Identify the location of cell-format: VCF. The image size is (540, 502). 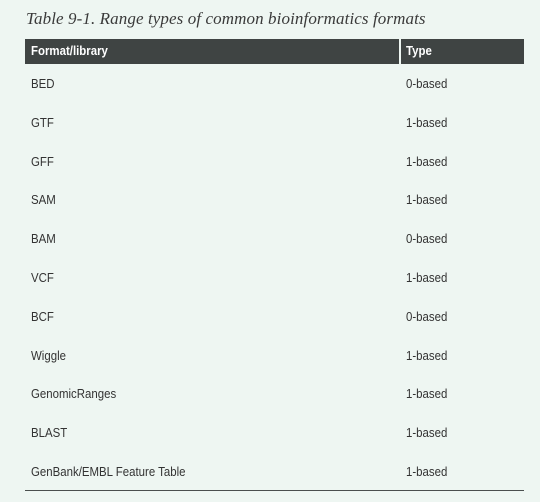
(42, 277).